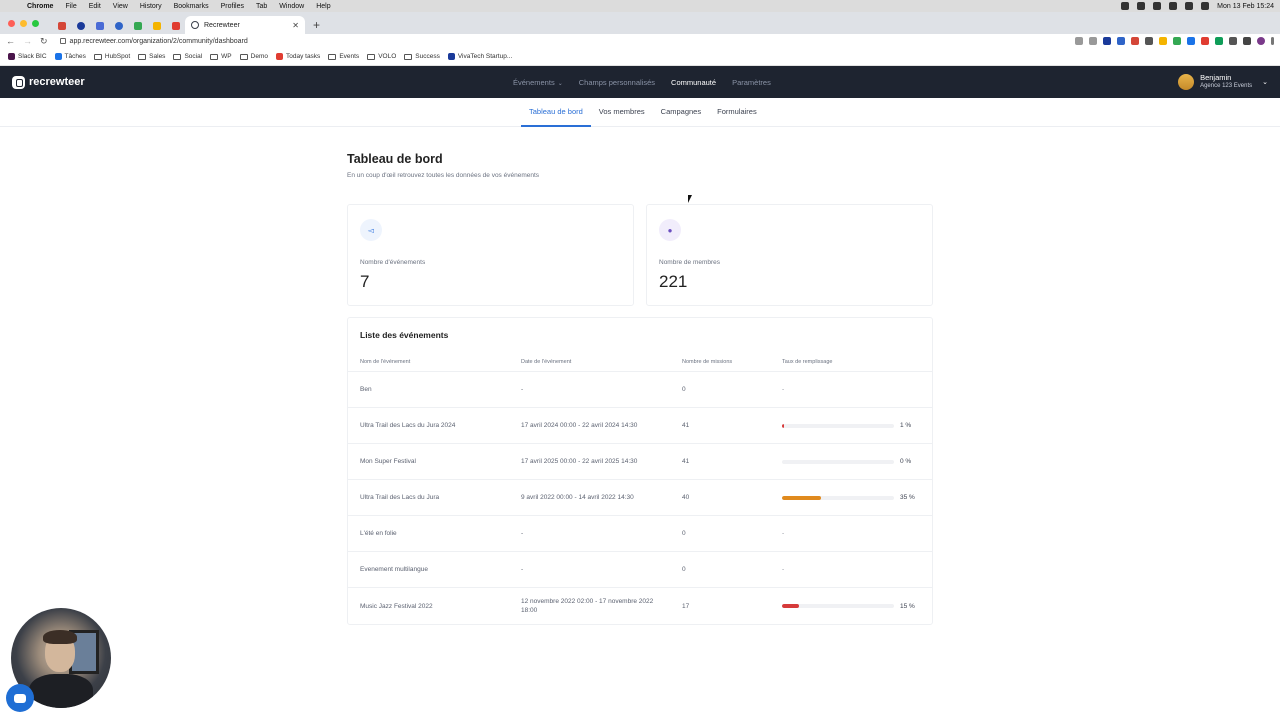 This screenshot has height=720, width=1280. Describe the element at coordinates (693, 82) in the screenshot. I see `nav-item: Communauté` at that location.